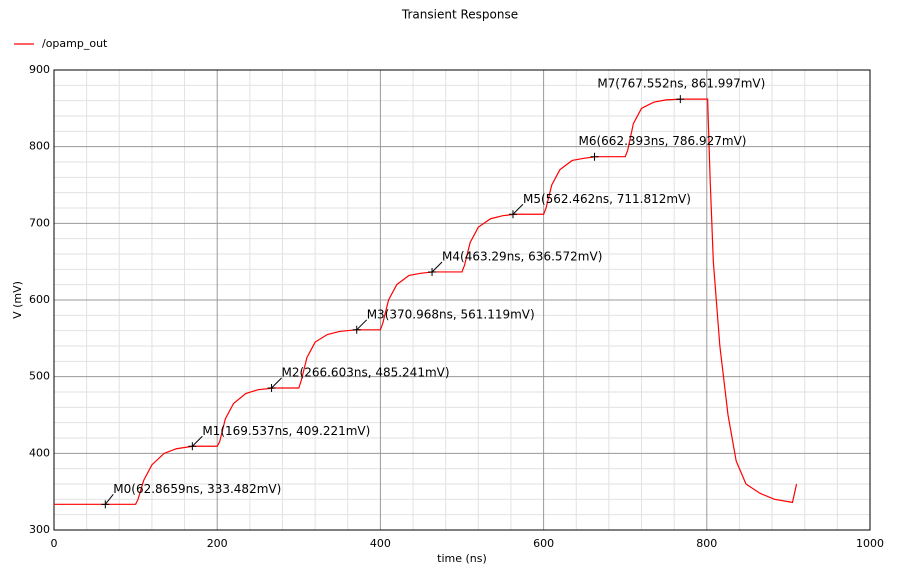  I want to click on x-tick-label: 200, so click(217, 543).